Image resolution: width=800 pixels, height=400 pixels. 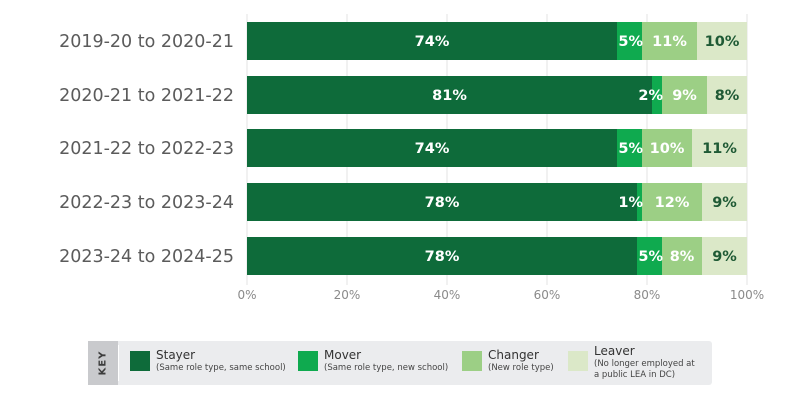 What do you see at coordinates (635, 375) in the screenshot?
I see `legend-desc-leaver-line2: a public LEA in DC)` at bounding box center [635, 375].